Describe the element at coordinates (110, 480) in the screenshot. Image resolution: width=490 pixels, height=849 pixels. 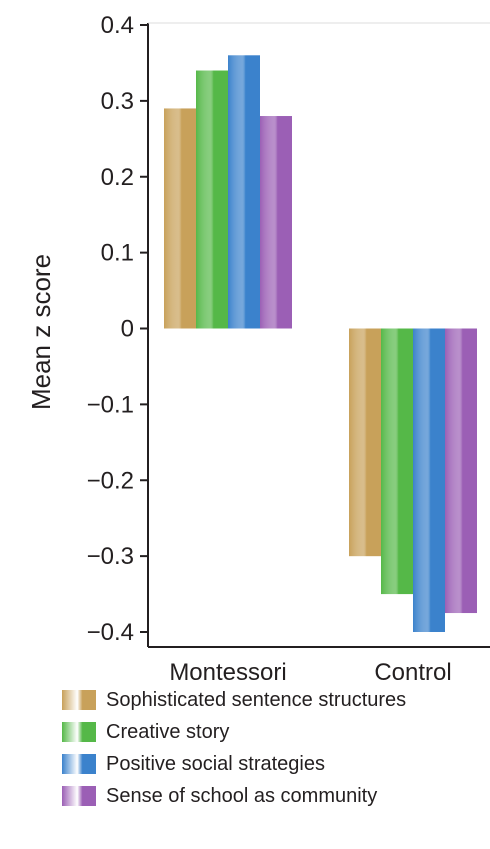
I see `y-tick-label: −0.2` at that location.